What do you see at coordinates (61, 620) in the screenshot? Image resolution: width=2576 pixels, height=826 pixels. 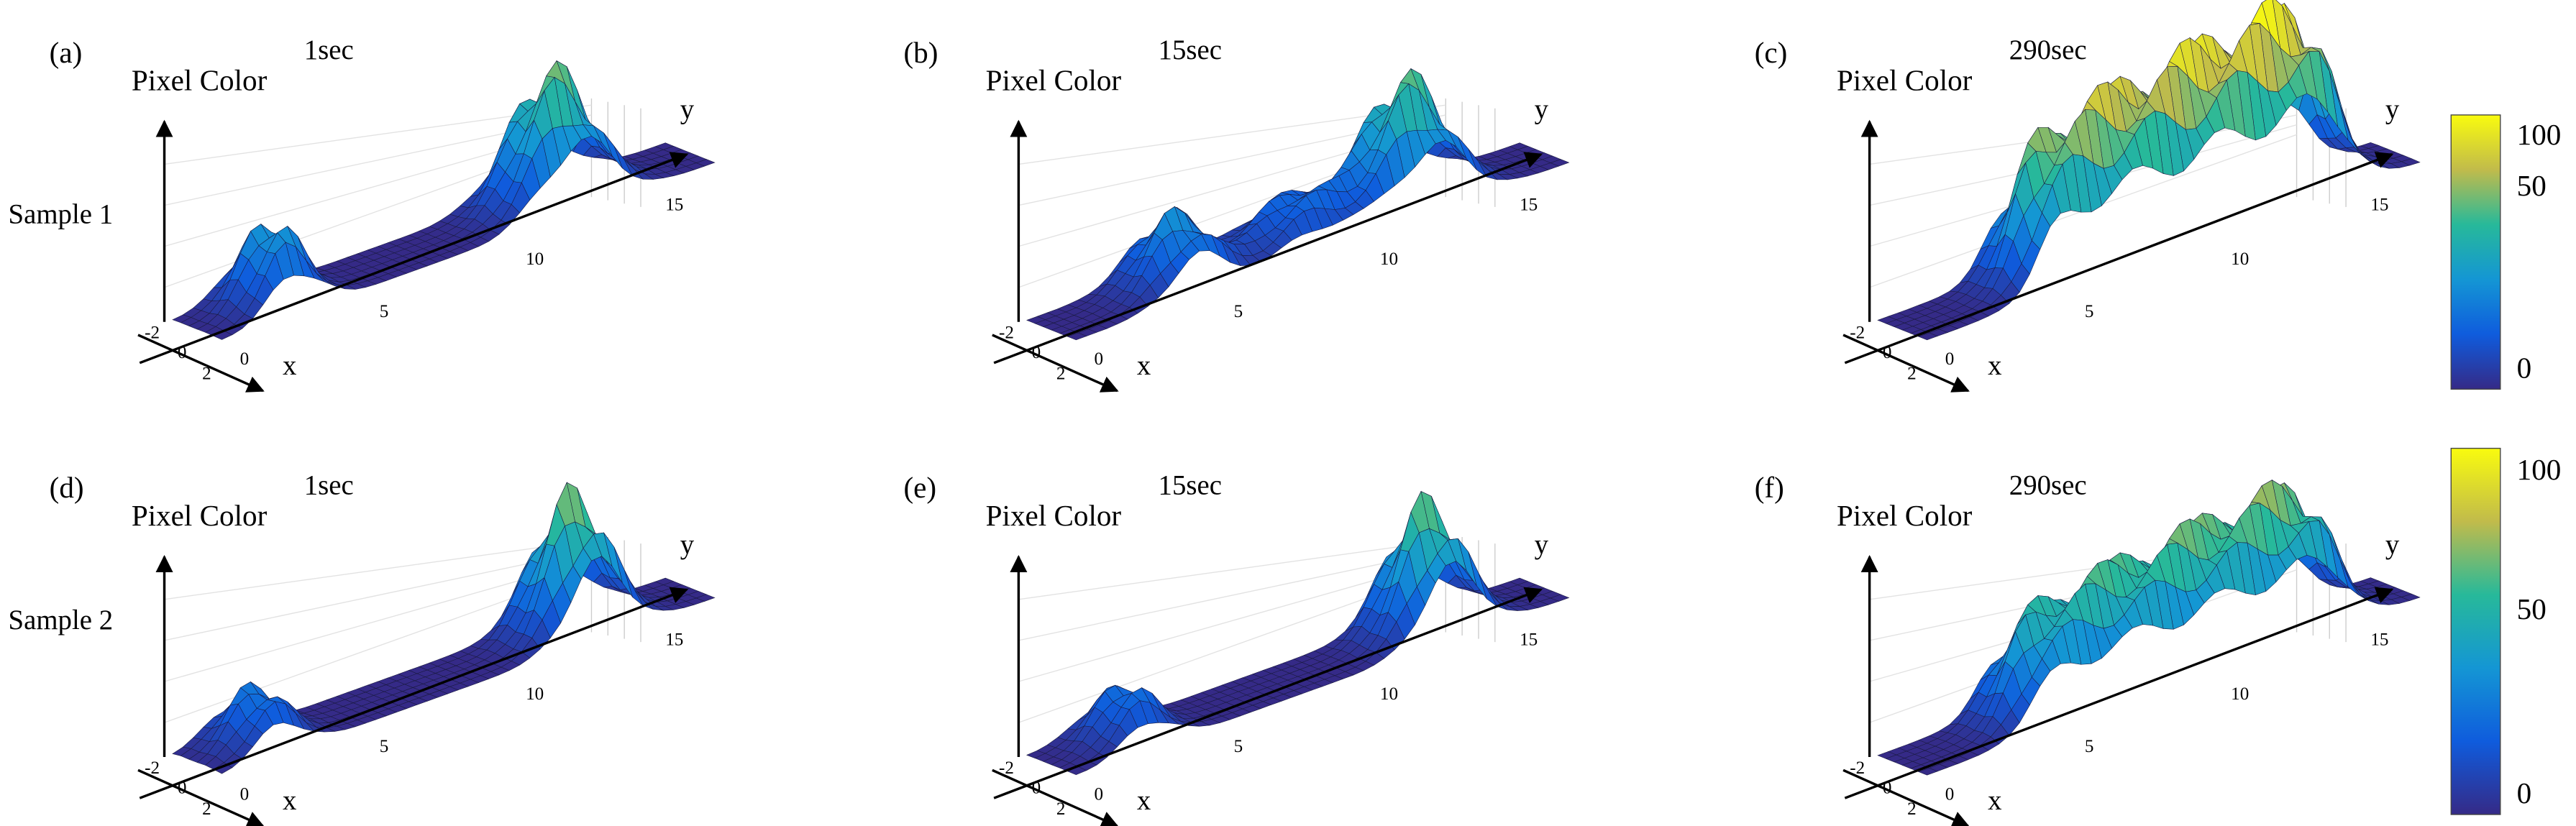 I see `row-label: Sample 2` at bounding box center [61, 620].